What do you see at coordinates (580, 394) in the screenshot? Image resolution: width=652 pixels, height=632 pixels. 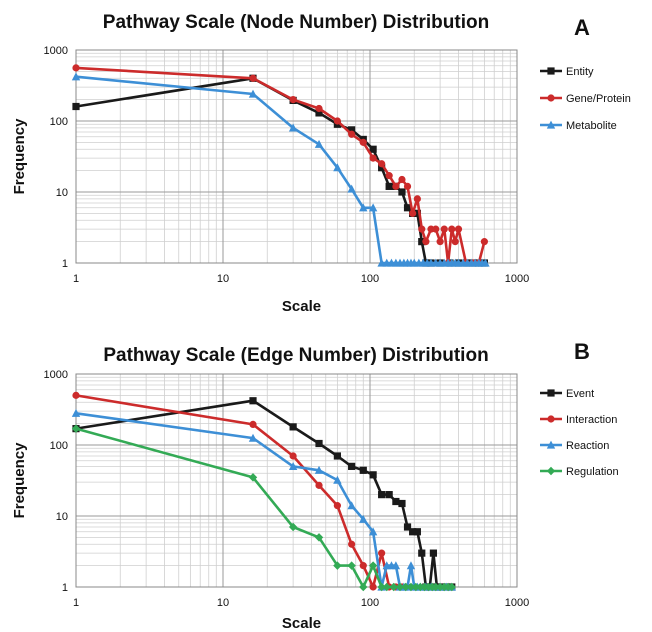 I see `legend-label: Event` at bounding box center [580, 394].